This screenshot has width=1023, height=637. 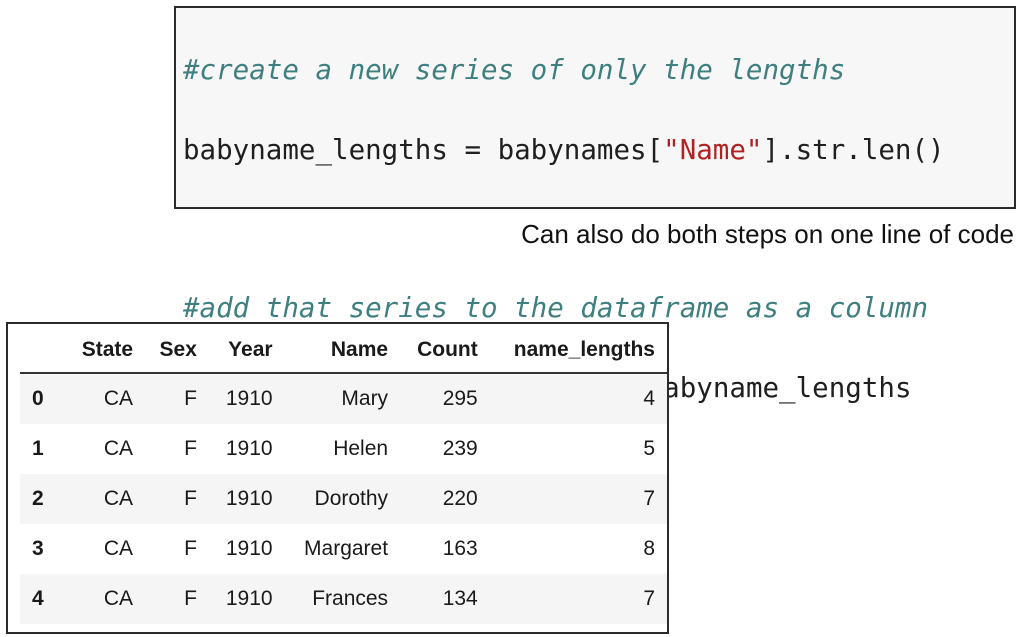 What do you see at coordinates (649, 548) in the screenshot?
I see `cell-name-lengths: 8` at bounding box center [649, 548].